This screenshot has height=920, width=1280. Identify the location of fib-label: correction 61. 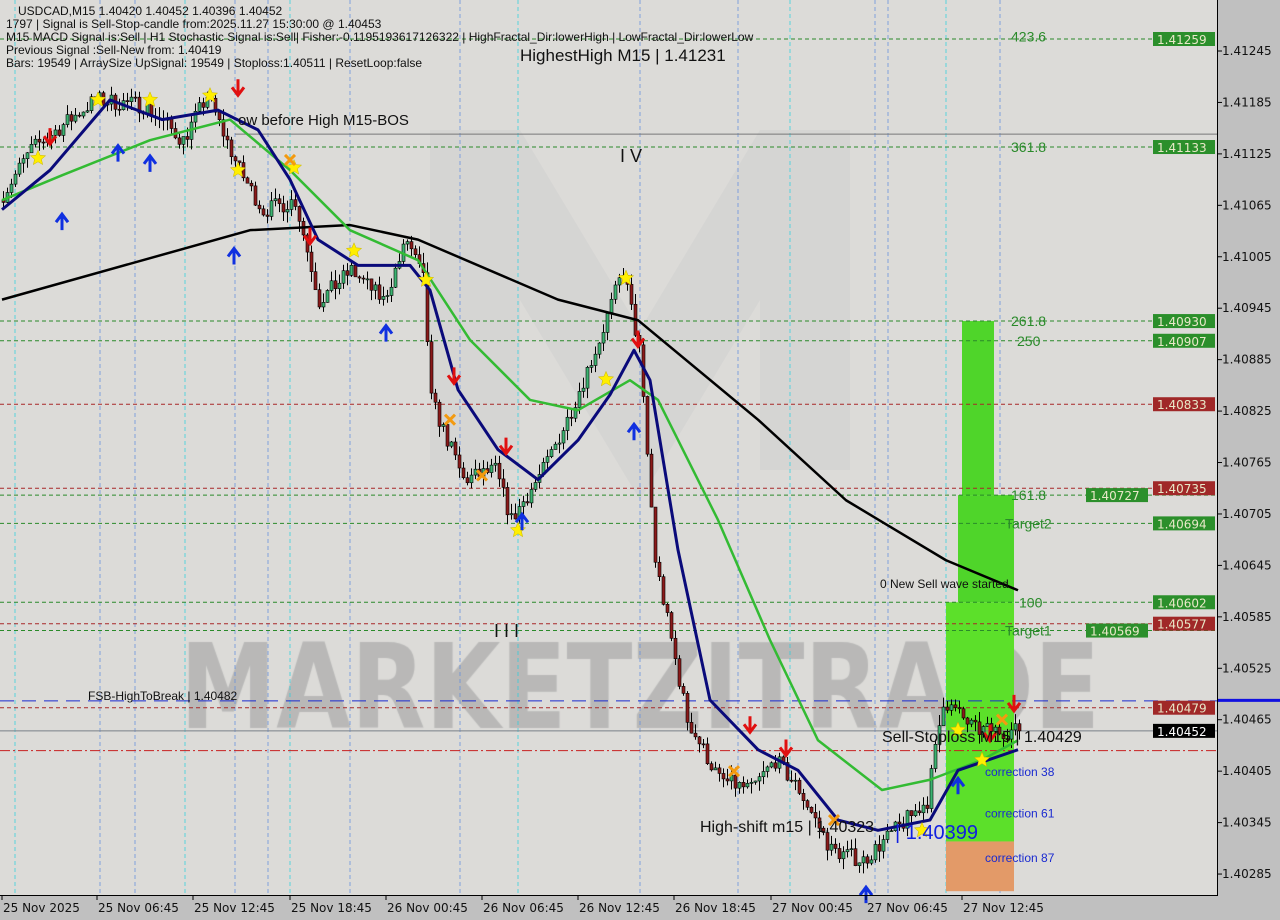
(1020, 813).